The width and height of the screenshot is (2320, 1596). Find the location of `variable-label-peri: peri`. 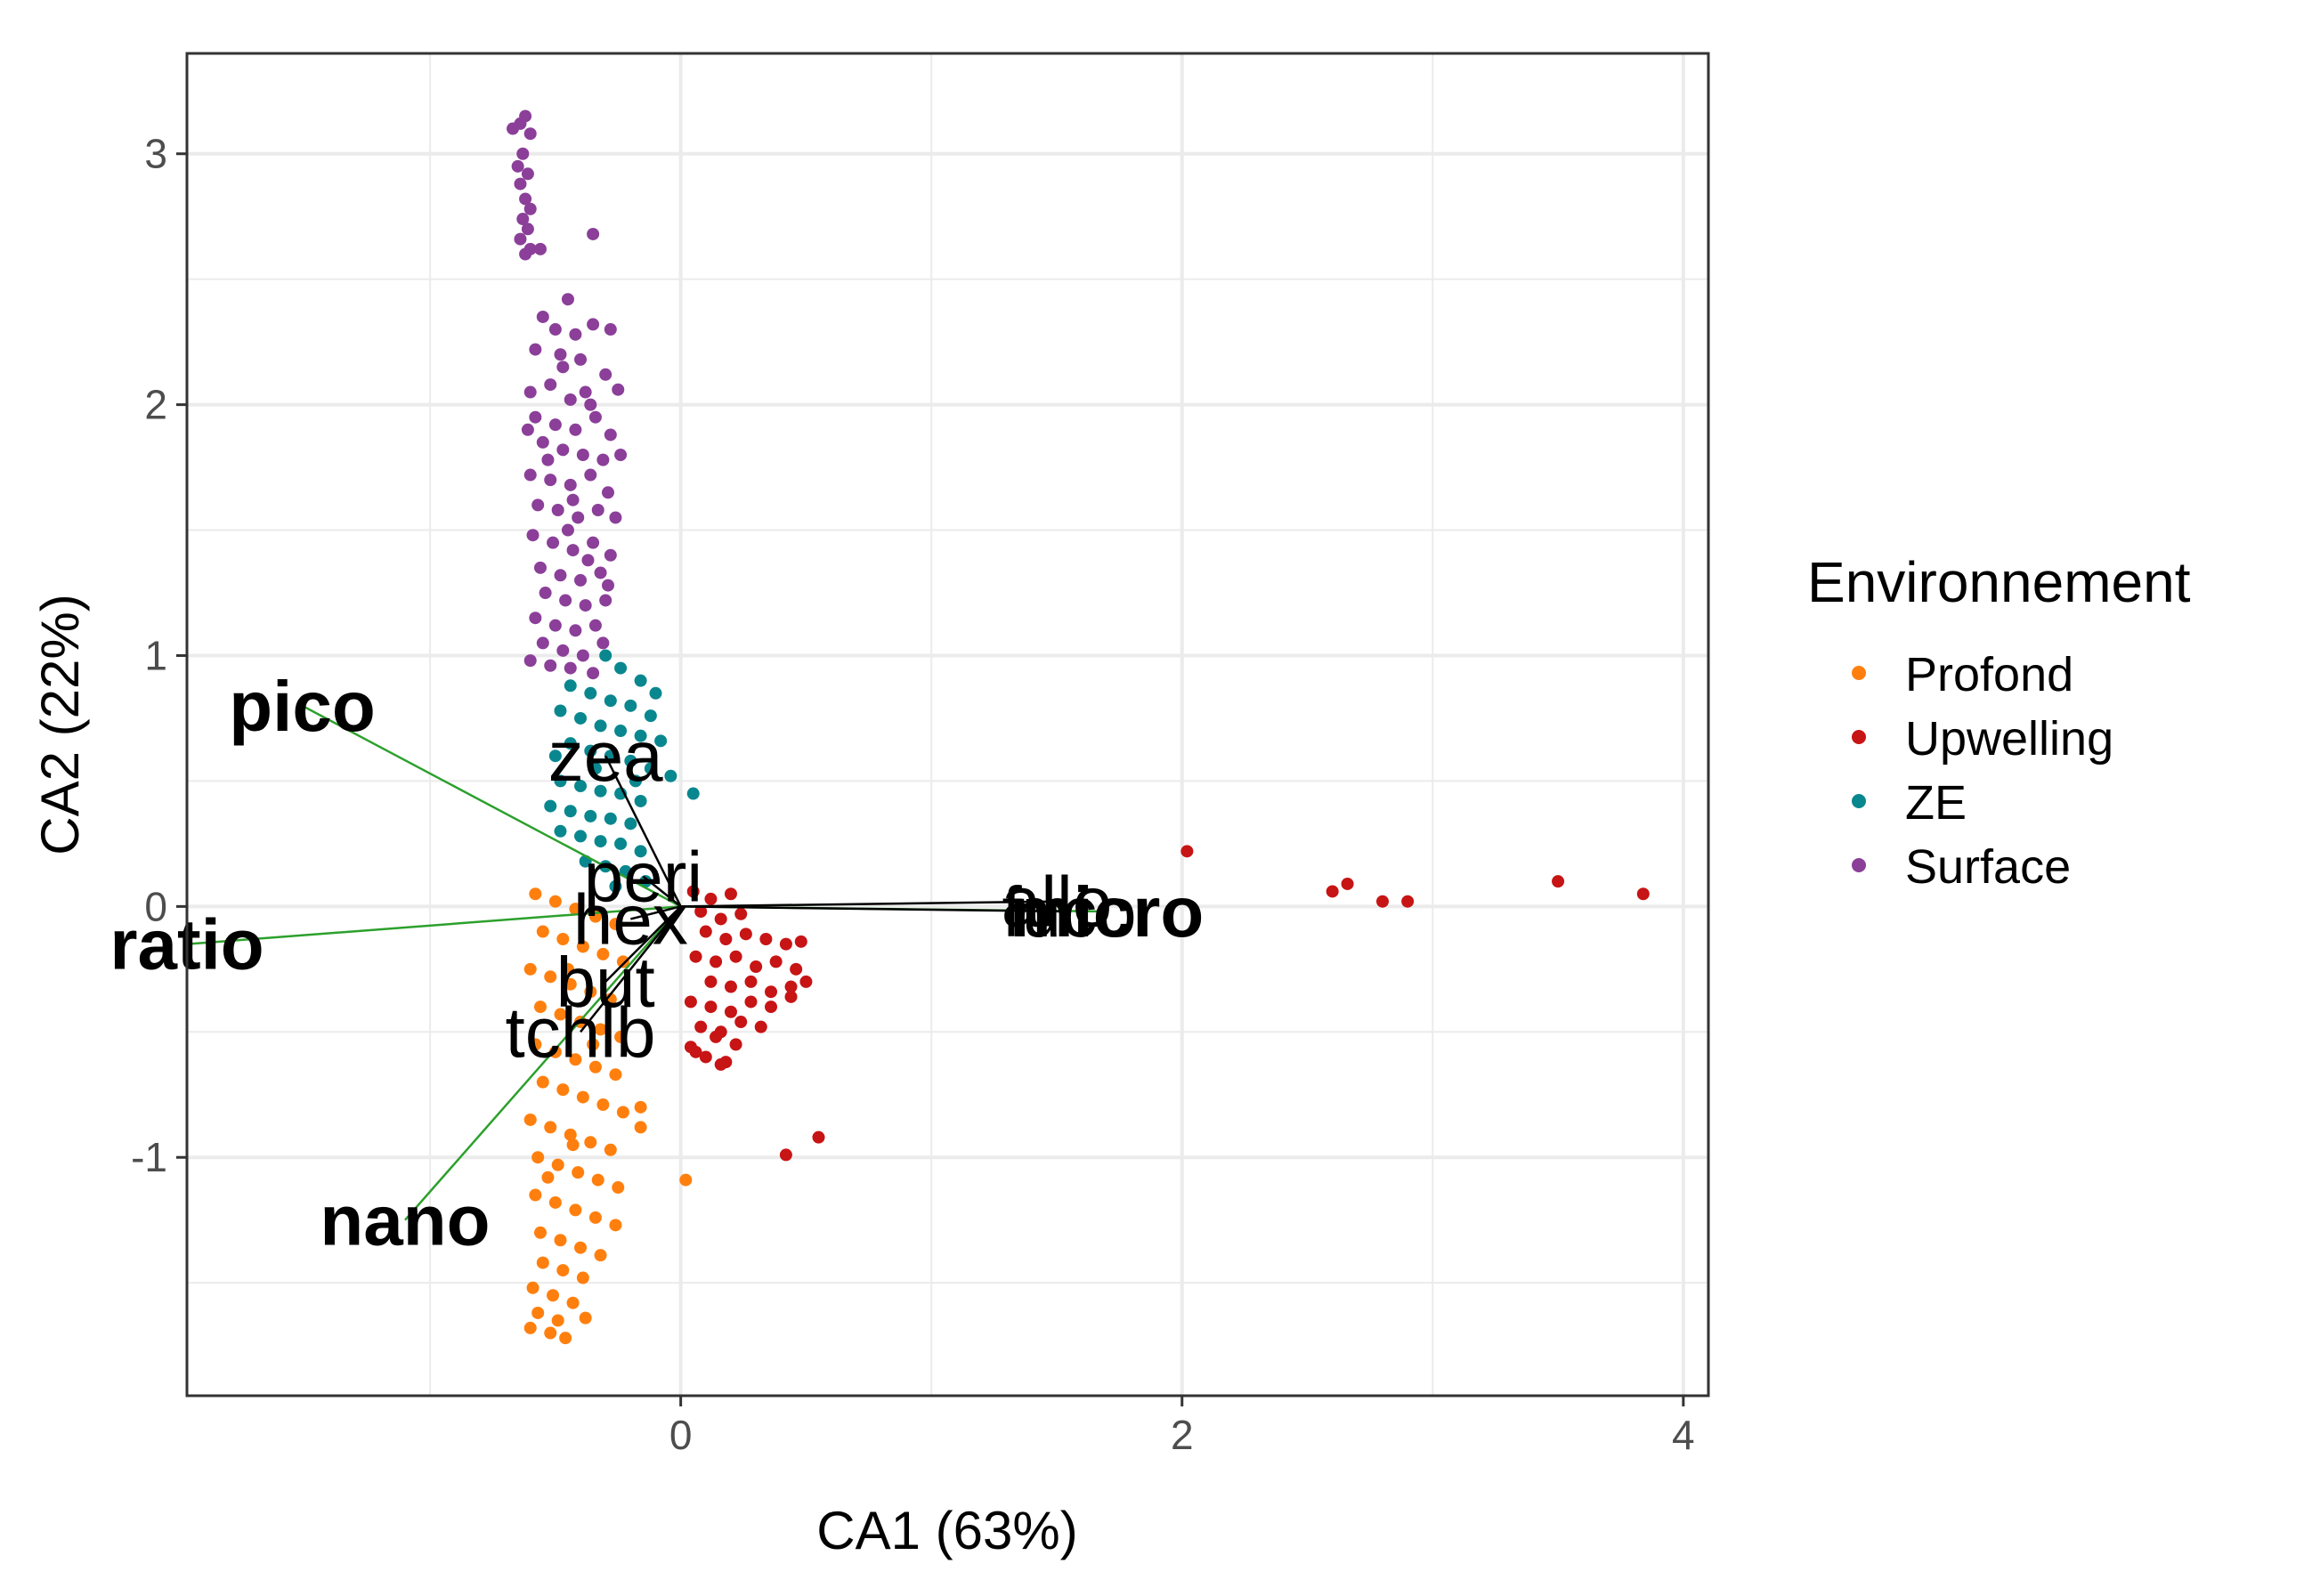

variable-label-peri: peri is located at coordinates (643, 877).